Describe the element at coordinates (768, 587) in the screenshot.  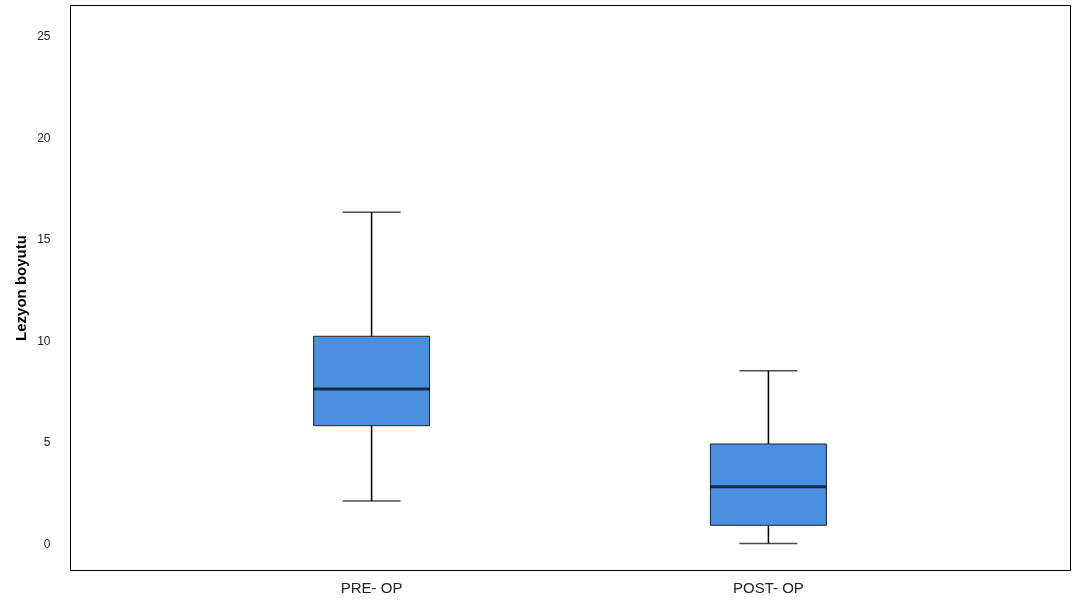
I see `x-tick-label: POST- OP` at that location.